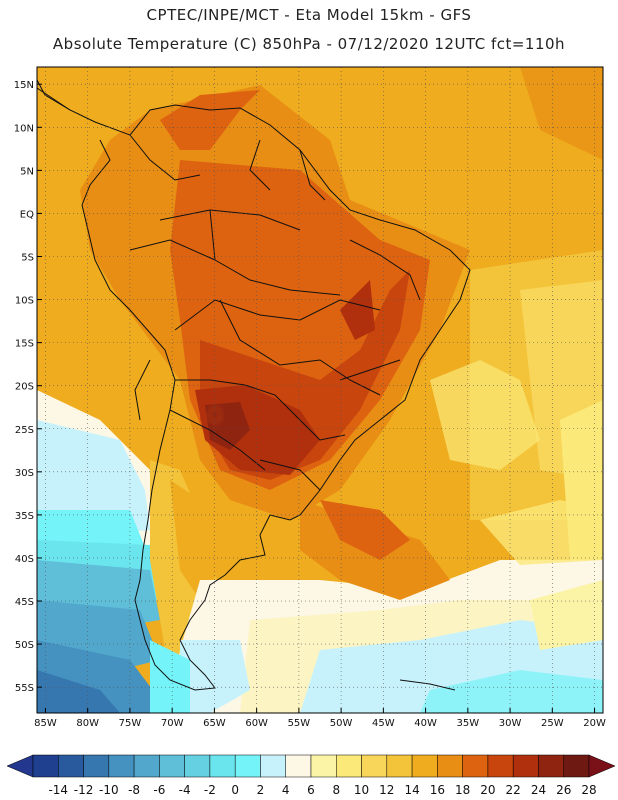 Image resolution: width=618 pixels, height=800 pixels. I want to click on colorbar-label: 26, so click(563, 790).